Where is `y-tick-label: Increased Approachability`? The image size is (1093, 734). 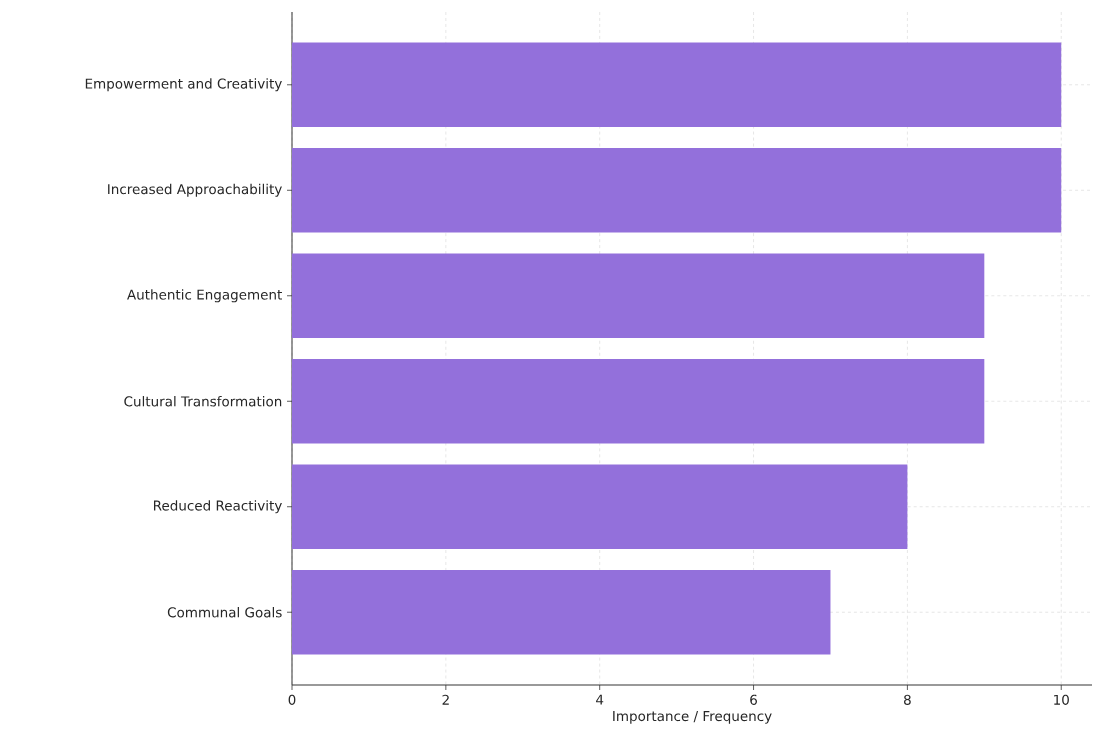
y-tick-label: Increased Approachability is located at coordinates (195, 190).